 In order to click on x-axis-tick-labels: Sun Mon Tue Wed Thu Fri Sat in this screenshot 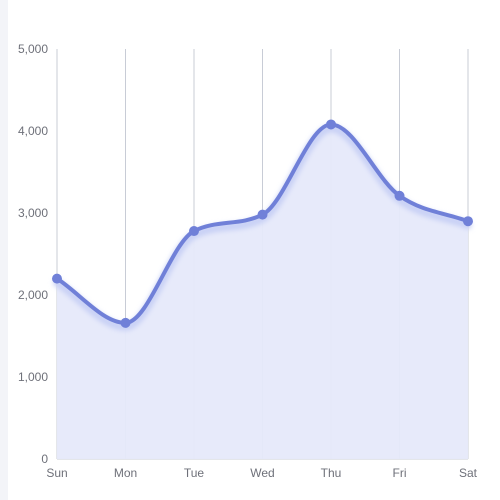, I will do `click(261, 473)`.